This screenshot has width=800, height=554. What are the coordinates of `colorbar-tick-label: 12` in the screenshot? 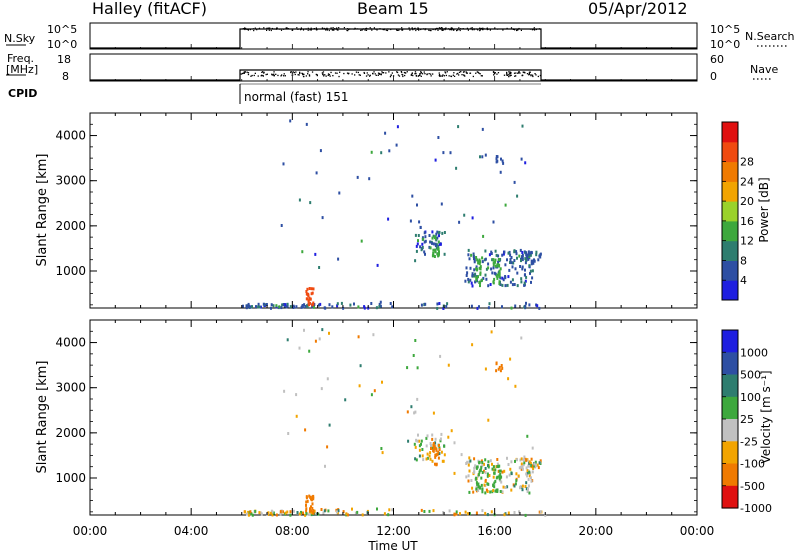 It's located at (747, 241).